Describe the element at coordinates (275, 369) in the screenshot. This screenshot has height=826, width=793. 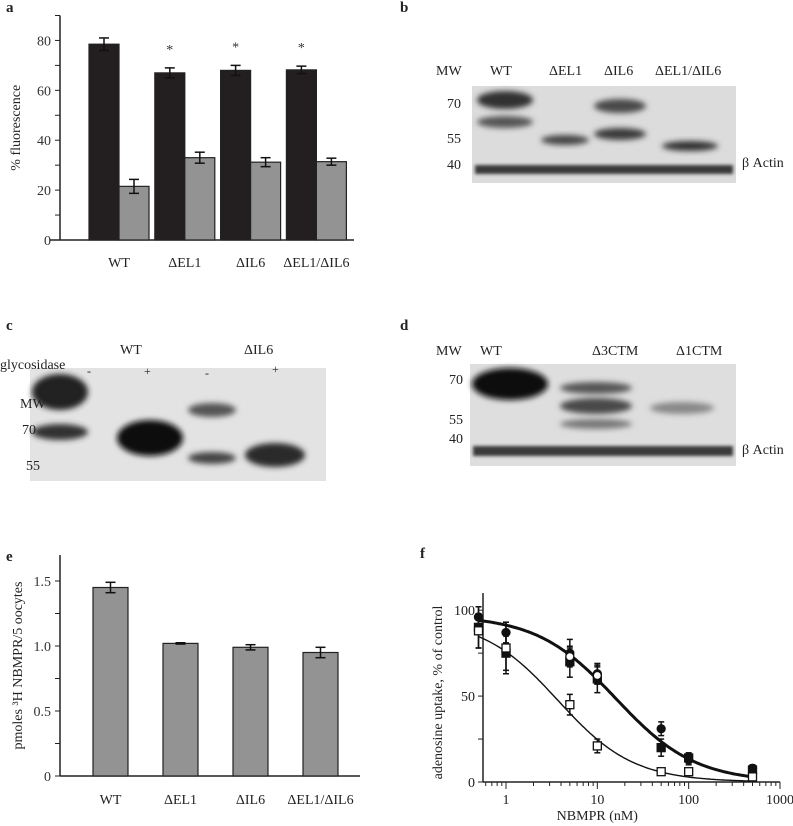
I see `blot-c-sign-4: +` at that location.